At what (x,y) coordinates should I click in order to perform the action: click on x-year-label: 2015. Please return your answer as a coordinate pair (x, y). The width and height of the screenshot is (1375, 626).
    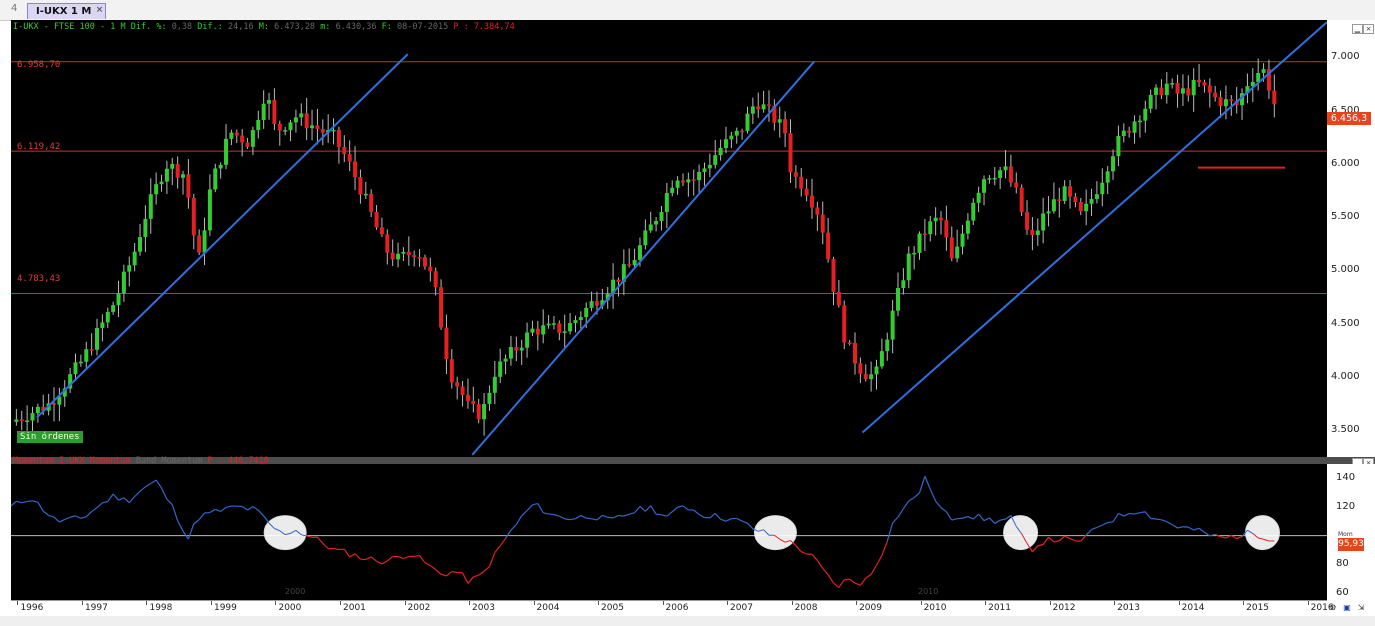
    Looking at the image, I should click on (1258, 608).